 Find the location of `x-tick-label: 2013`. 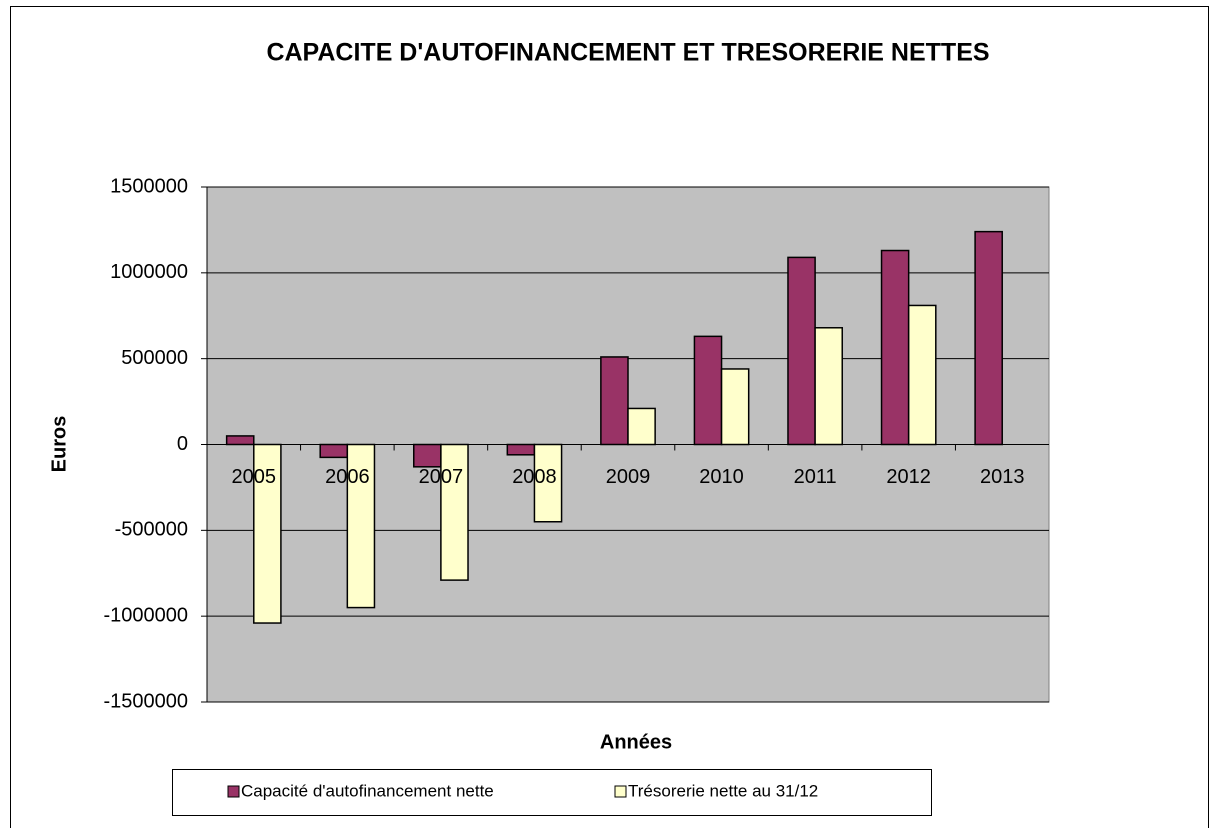

x-tick-label: 2013 is located at coordinates (1002, 477).